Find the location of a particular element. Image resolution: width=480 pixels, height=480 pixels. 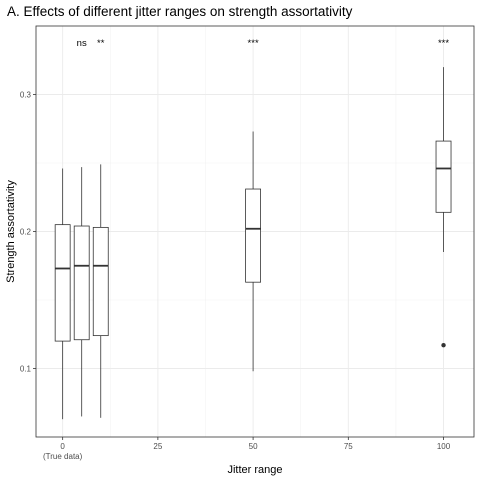

x-tick-sublabel: (True data) is located at coordinates (63, 456).